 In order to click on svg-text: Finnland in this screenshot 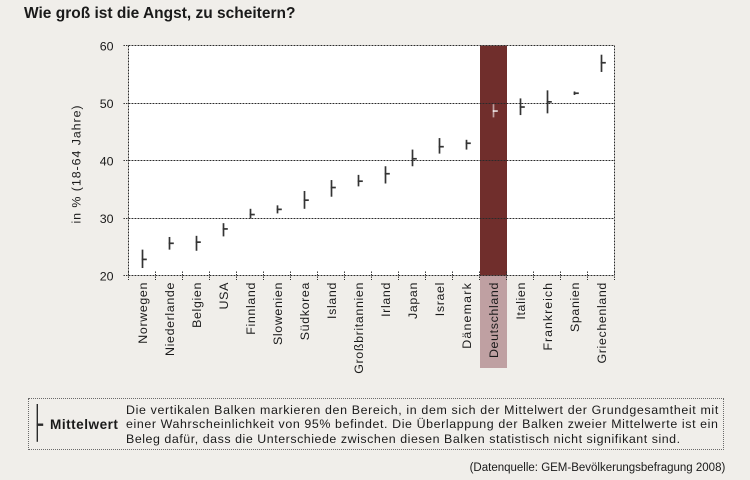, I will do `click(251, 308)`.